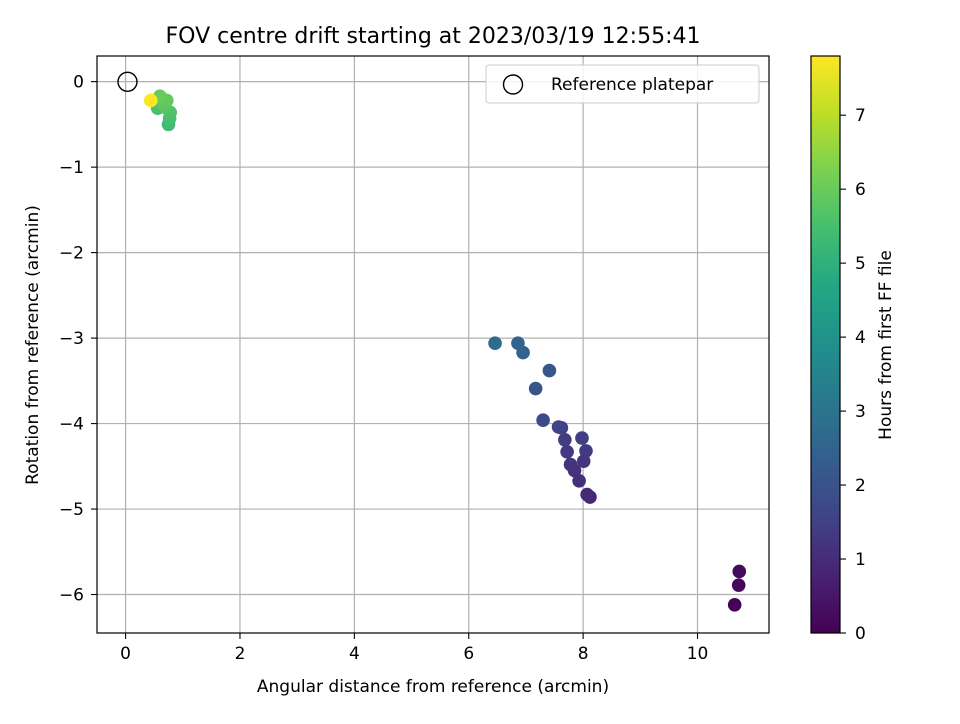  What do you see at coordinates (127, 82) in the screenshot?
I see `reference-platepar-marker` at bounding box center [127, 82].